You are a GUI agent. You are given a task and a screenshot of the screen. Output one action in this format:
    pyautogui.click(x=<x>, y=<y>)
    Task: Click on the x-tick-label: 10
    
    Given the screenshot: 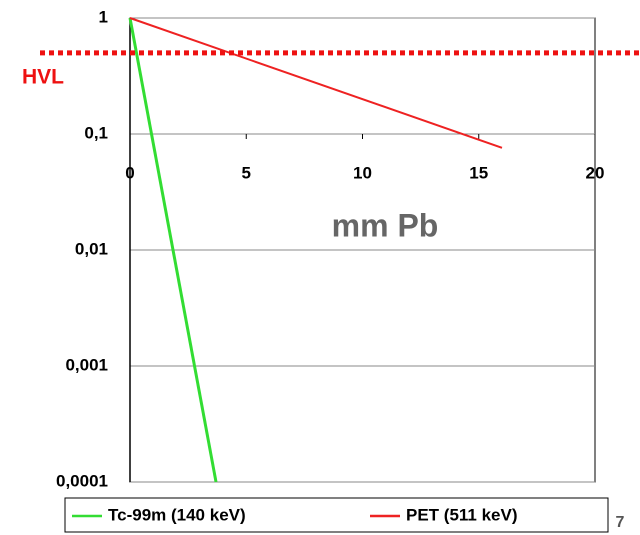 What is the action you would take?
    pyautogui.click(x=362, y=172)
    